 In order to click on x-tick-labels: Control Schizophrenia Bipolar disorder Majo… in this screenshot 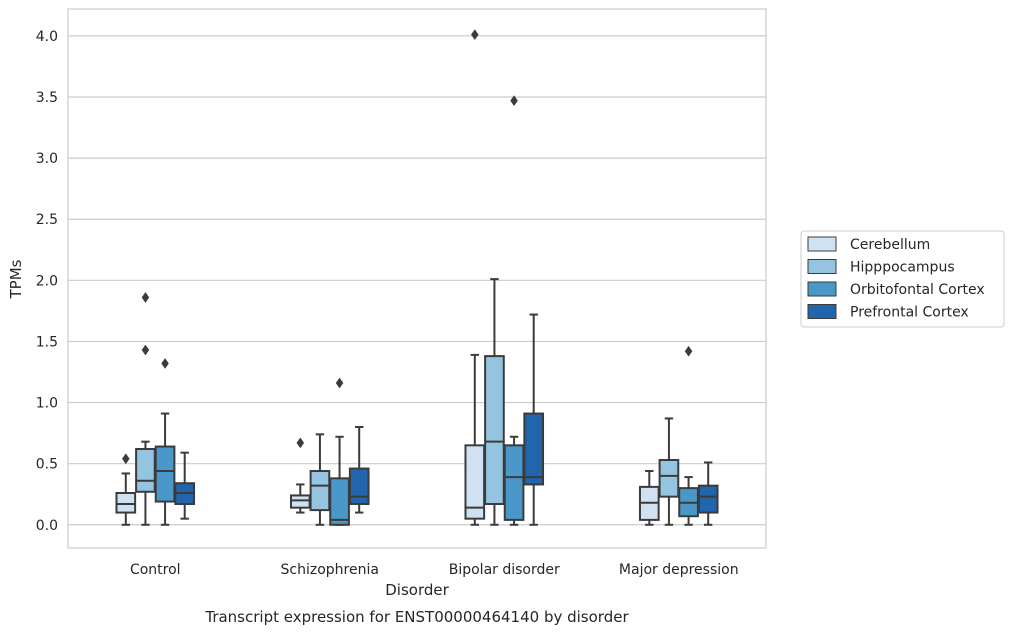, I will do `click(434, 570)`.